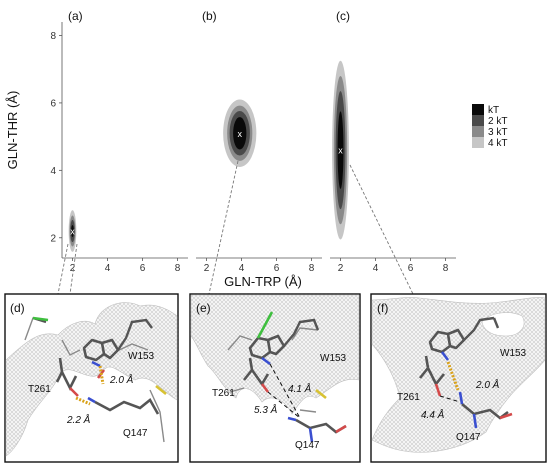 The image size is (550, 466). Describe the element at coordinates (40, 319) in the screenshot. I see `green-carbon-d` at that location.